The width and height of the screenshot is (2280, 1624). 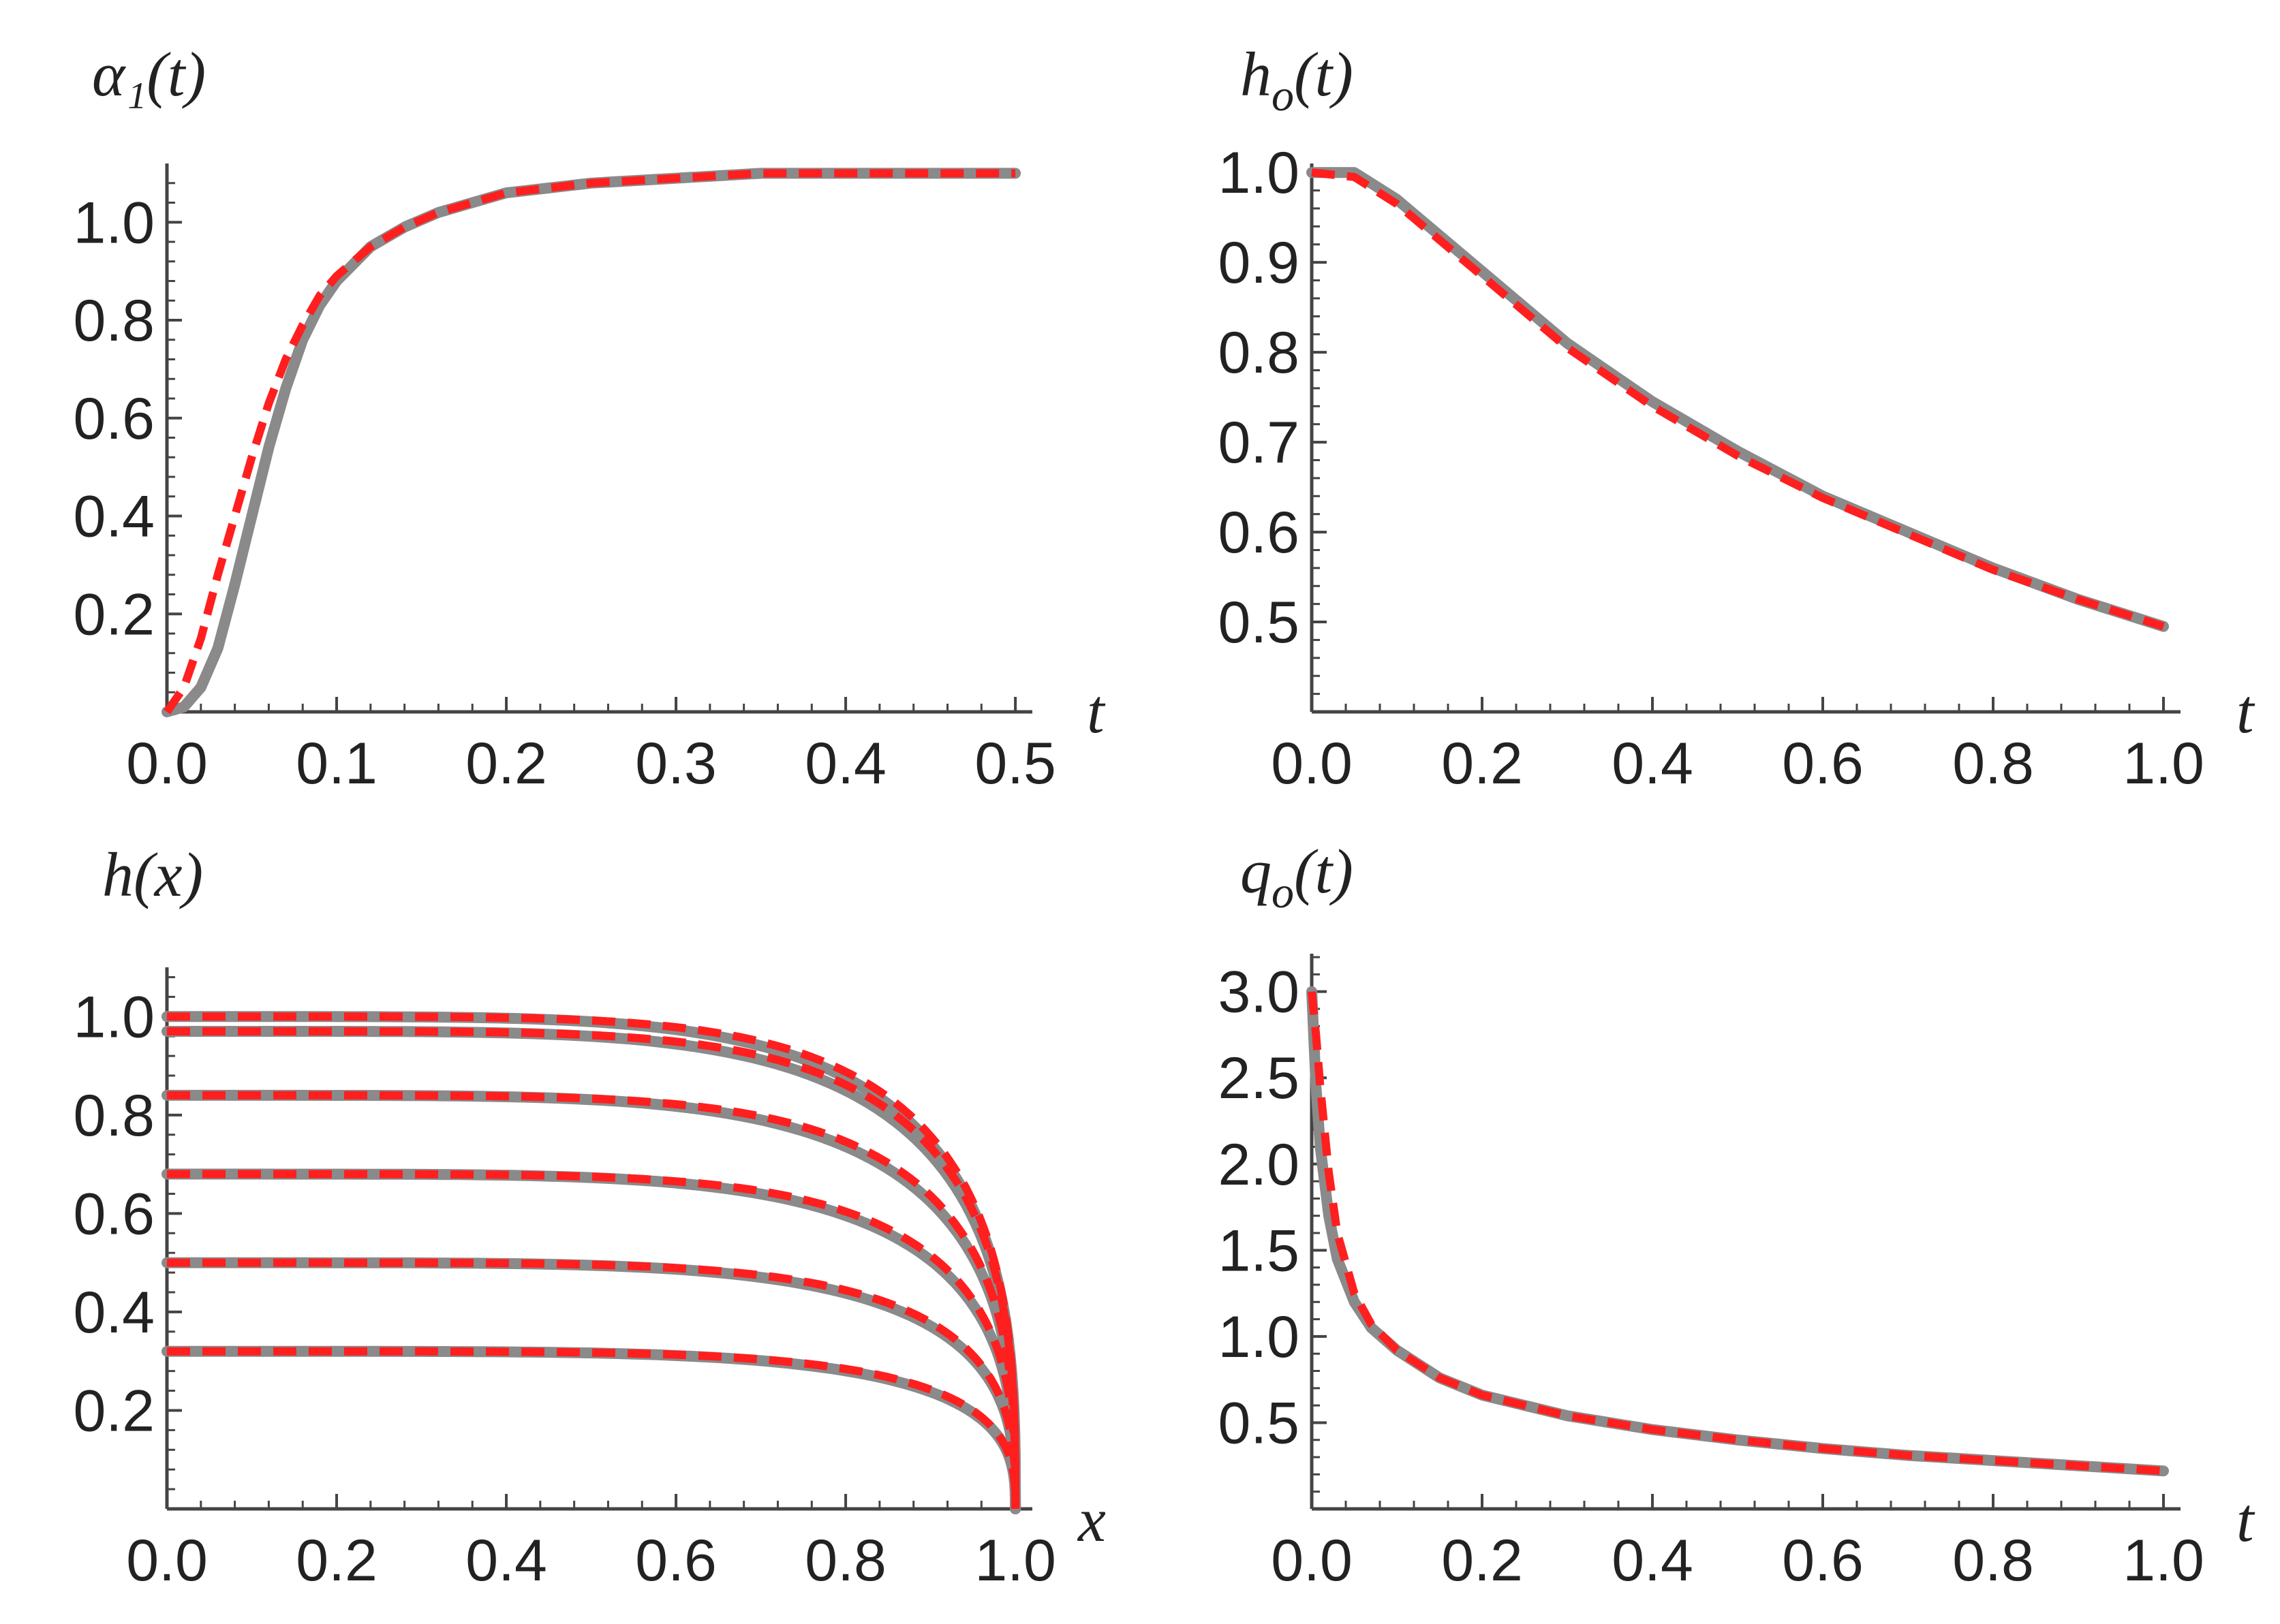 What do you see at coordinates (337, 763) in the screenshot?
I see `x-tick-label: 0.1` at bounding box center [337, 763].